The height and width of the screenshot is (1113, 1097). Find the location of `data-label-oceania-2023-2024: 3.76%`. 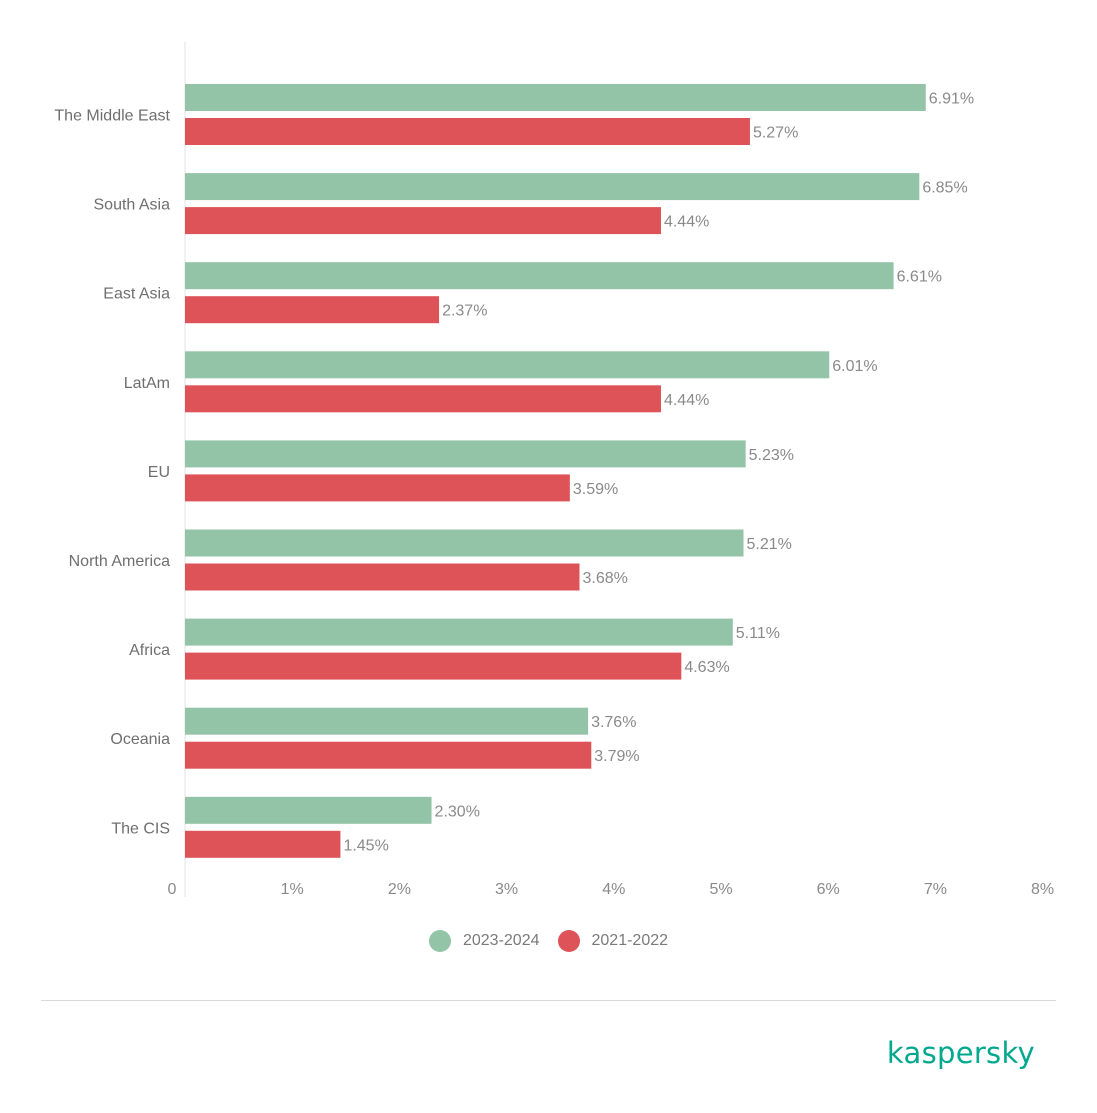

data-label-oceania-2023-2024: 3.76% is located at coordinates (613, 722).